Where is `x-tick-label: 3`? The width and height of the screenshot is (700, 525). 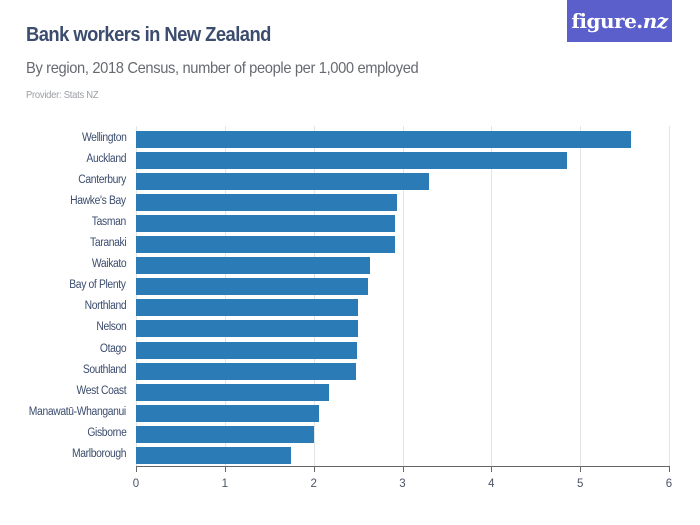 x-tick-label: 3 is located at coordinates (402, 484).